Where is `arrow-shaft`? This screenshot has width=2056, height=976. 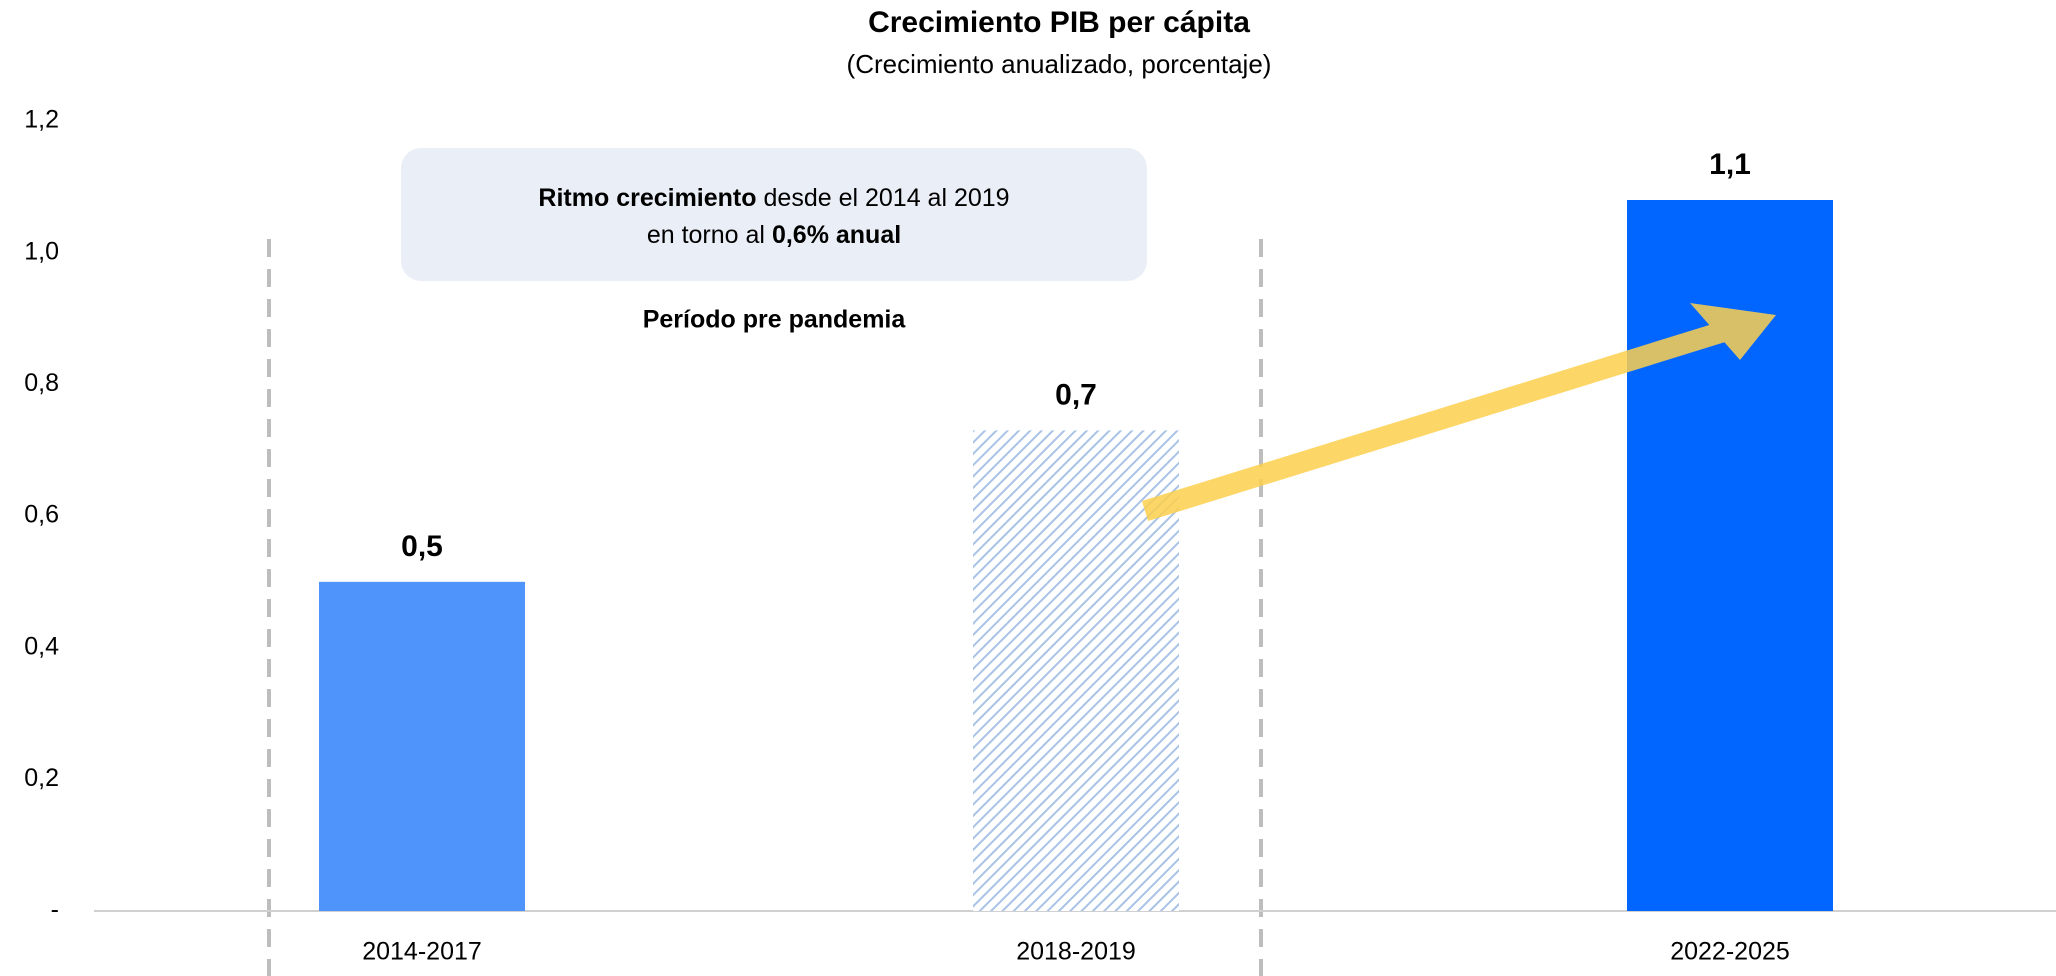
arrow-shaft is located at coordinates (1440, 419).